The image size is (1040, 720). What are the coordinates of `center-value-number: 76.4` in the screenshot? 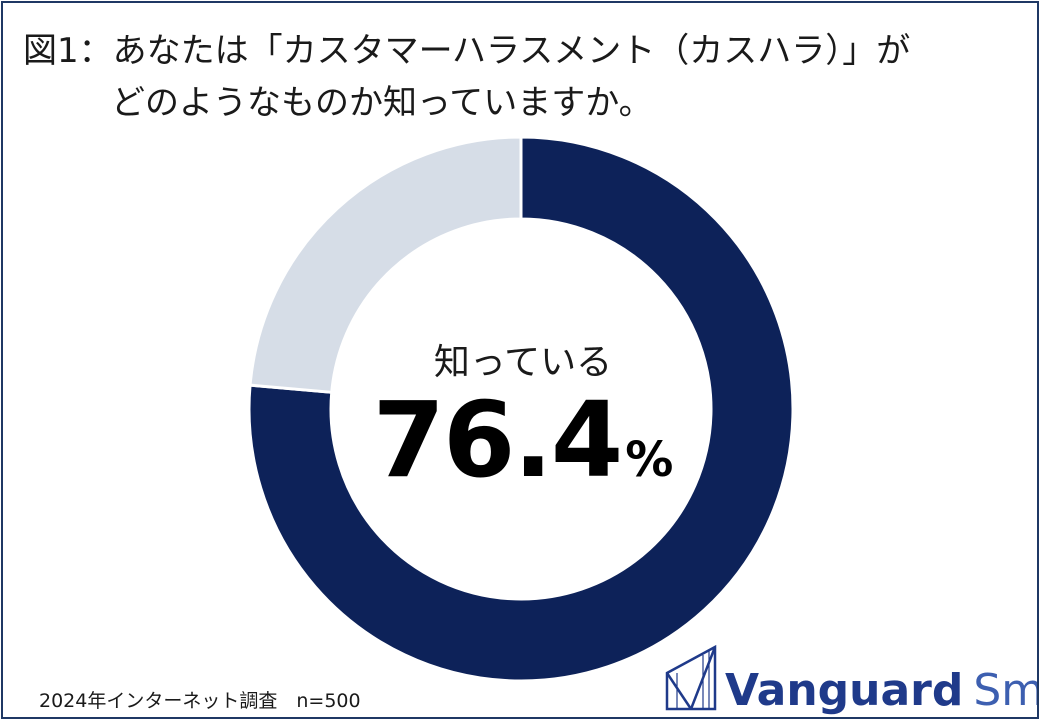 It's located at (498, 440).